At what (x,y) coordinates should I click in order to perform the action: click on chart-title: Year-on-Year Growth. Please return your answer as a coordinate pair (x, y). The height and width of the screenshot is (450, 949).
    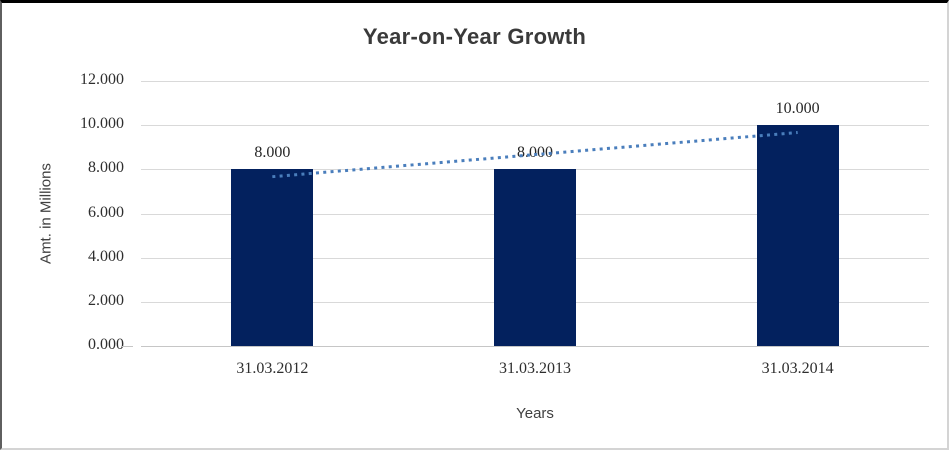
    Looking at the image, I should click on (474, 36).